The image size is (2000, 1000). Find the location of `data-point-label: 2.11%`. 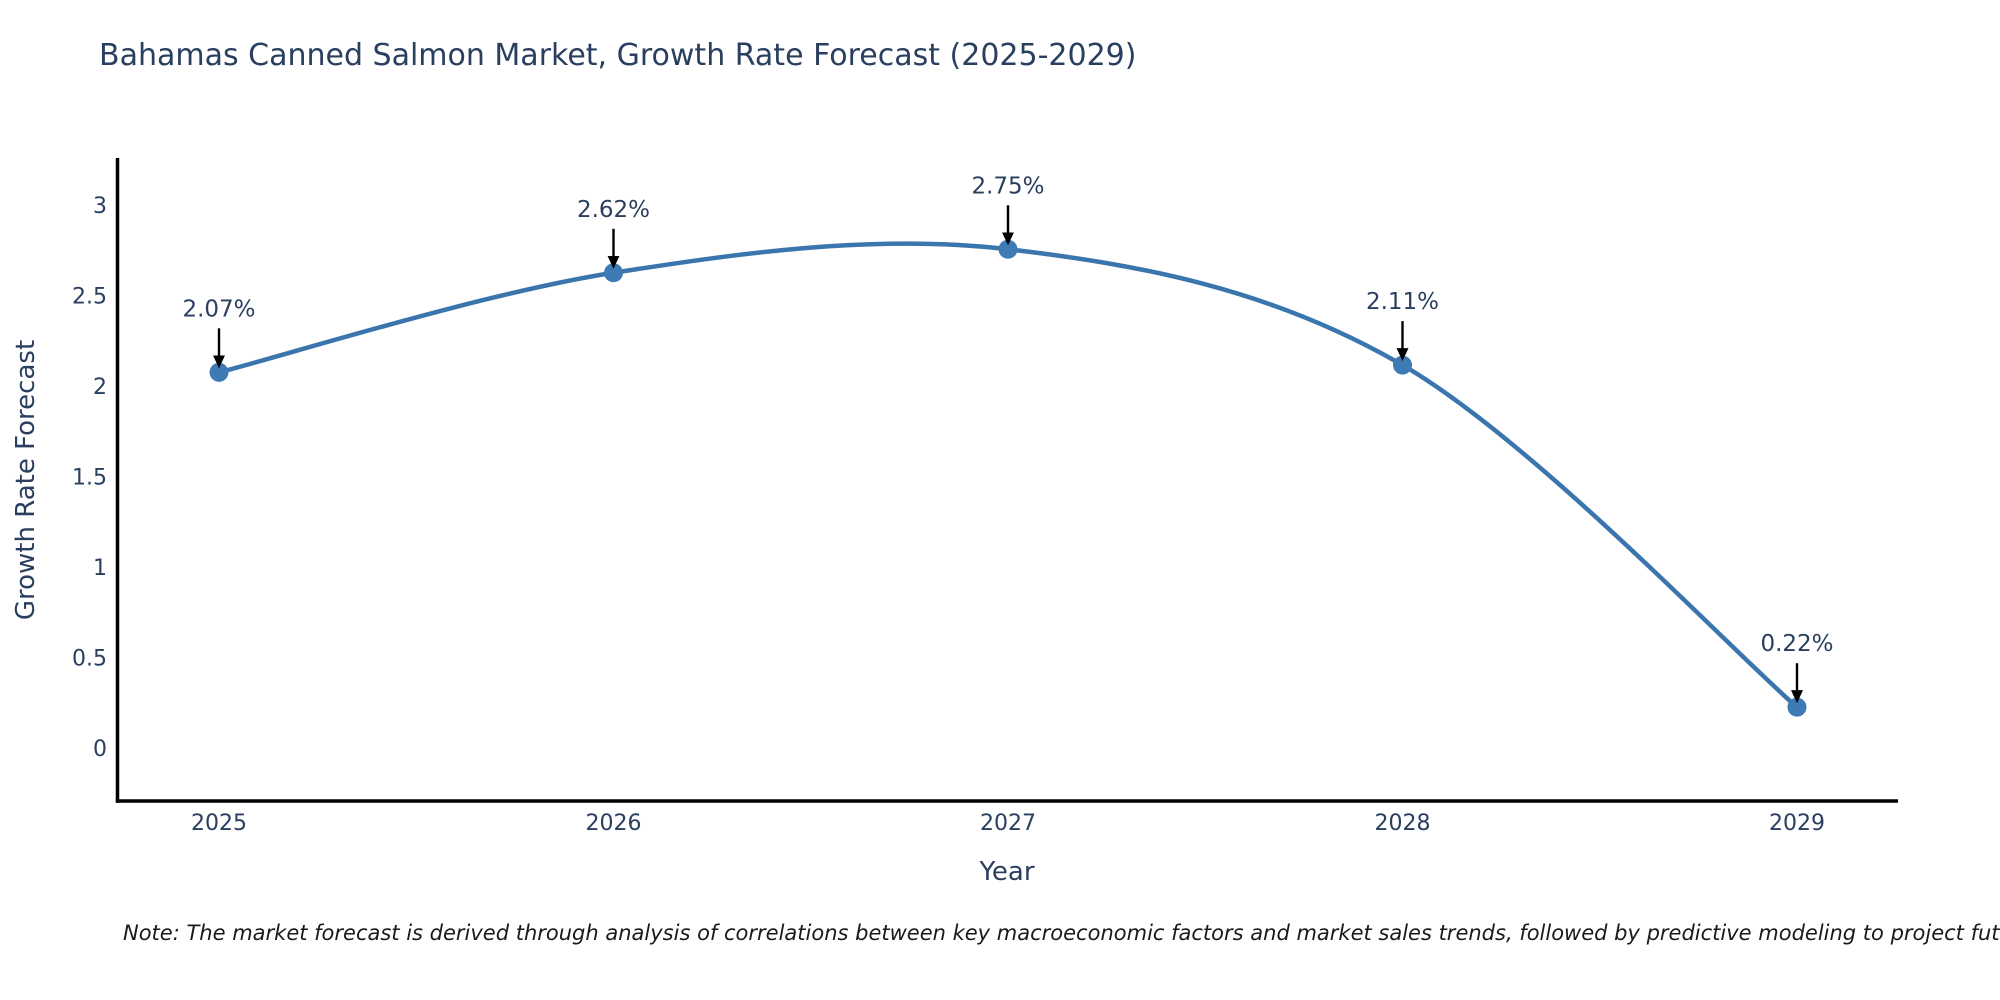

data-point-label: 2.11% is located at coordinates (1402, 302).